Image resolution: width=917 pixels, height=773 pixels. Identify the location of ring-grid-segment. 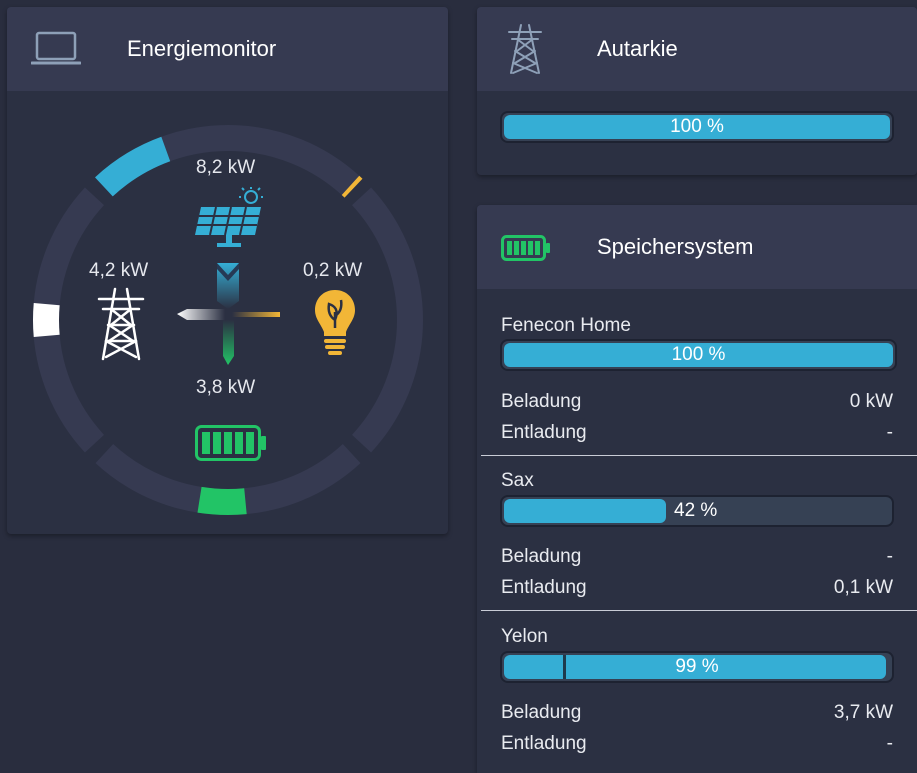
(46, 320).